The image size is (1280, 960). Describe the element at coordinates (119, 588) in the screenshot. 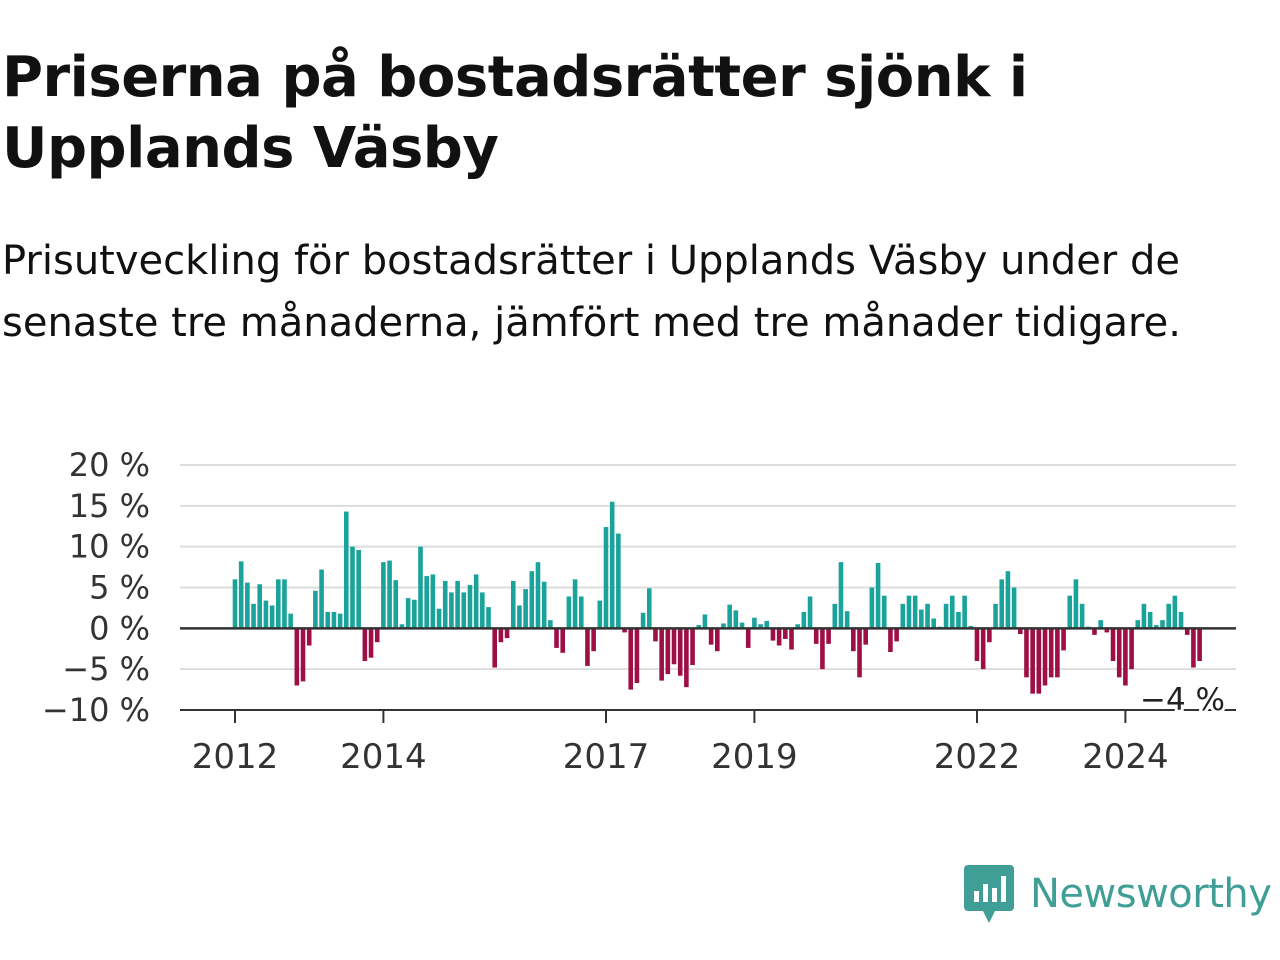

I see `y-tick-label: 5 %` at that location.